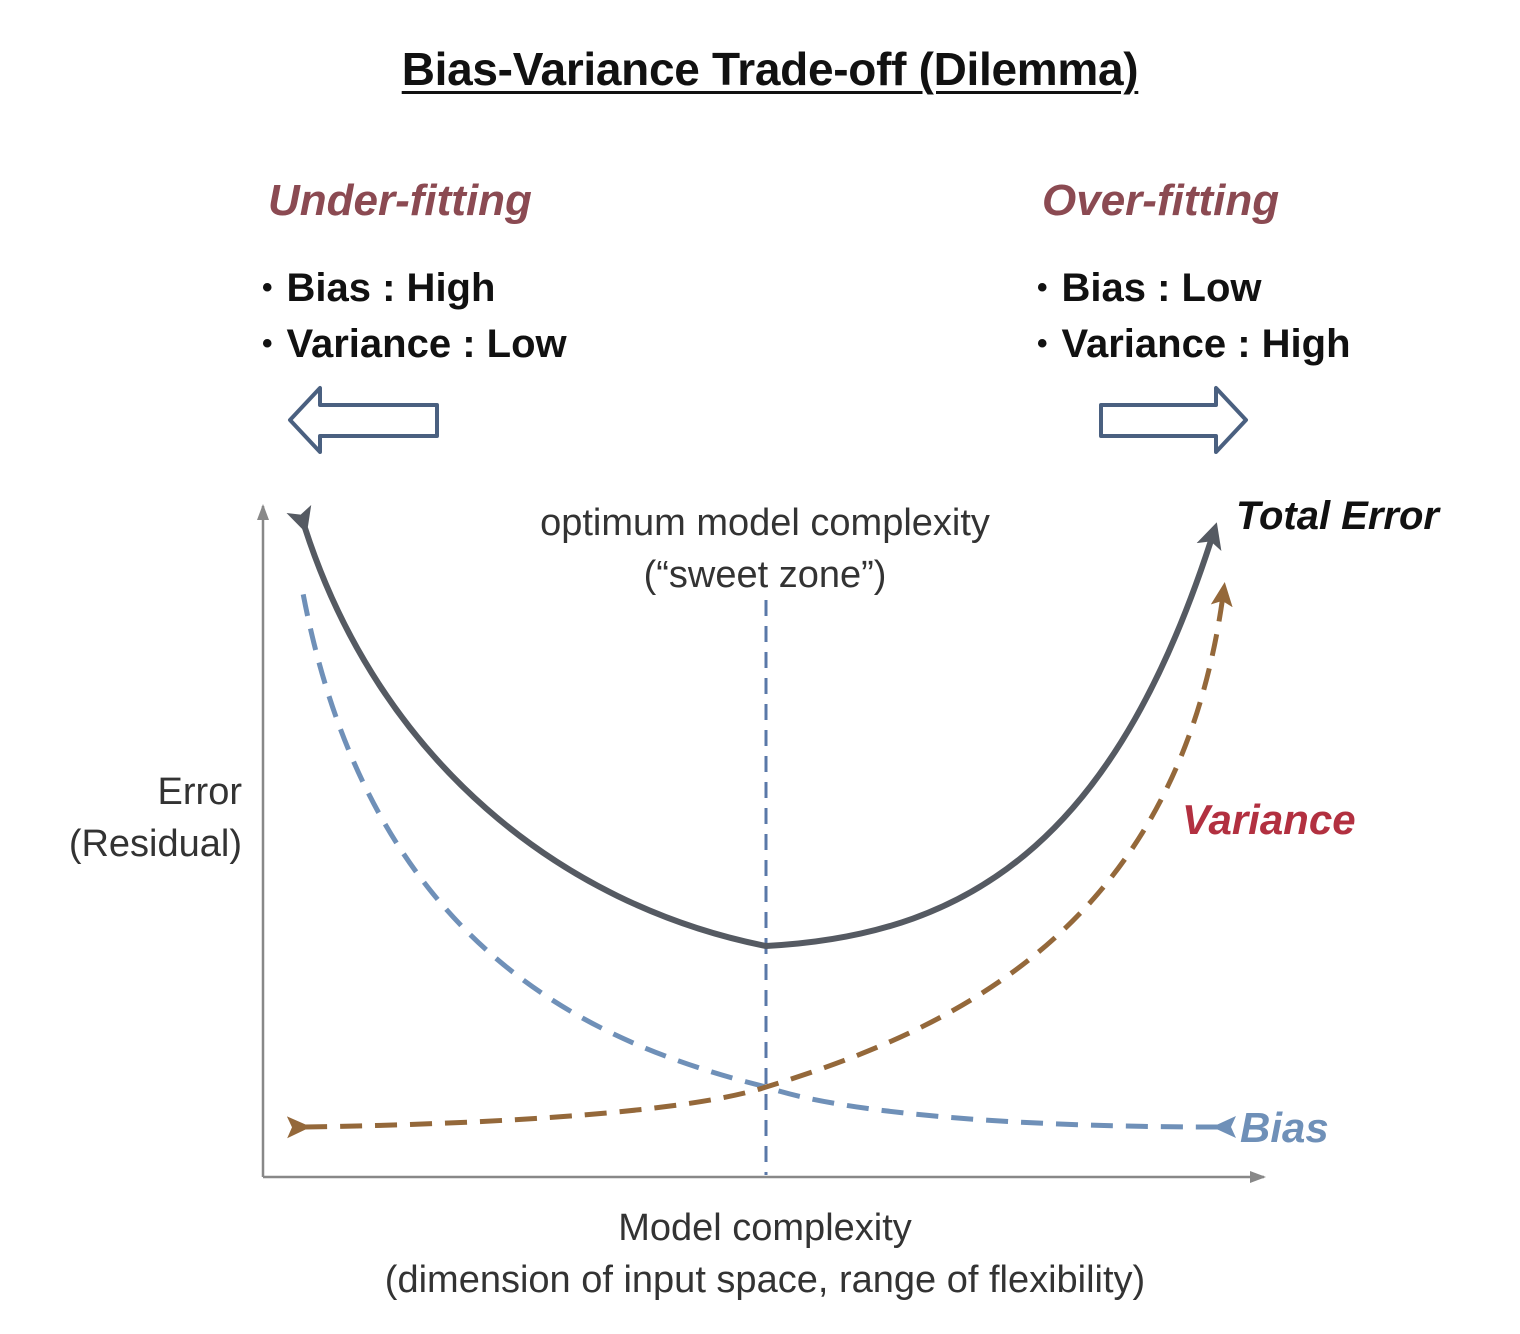 The width and height of the screenshot is (1520, 1334). Describe the element at coordinates (765, 523) in the screenshot. I see `optimum-label-line1: optimum model complexity` at that location.